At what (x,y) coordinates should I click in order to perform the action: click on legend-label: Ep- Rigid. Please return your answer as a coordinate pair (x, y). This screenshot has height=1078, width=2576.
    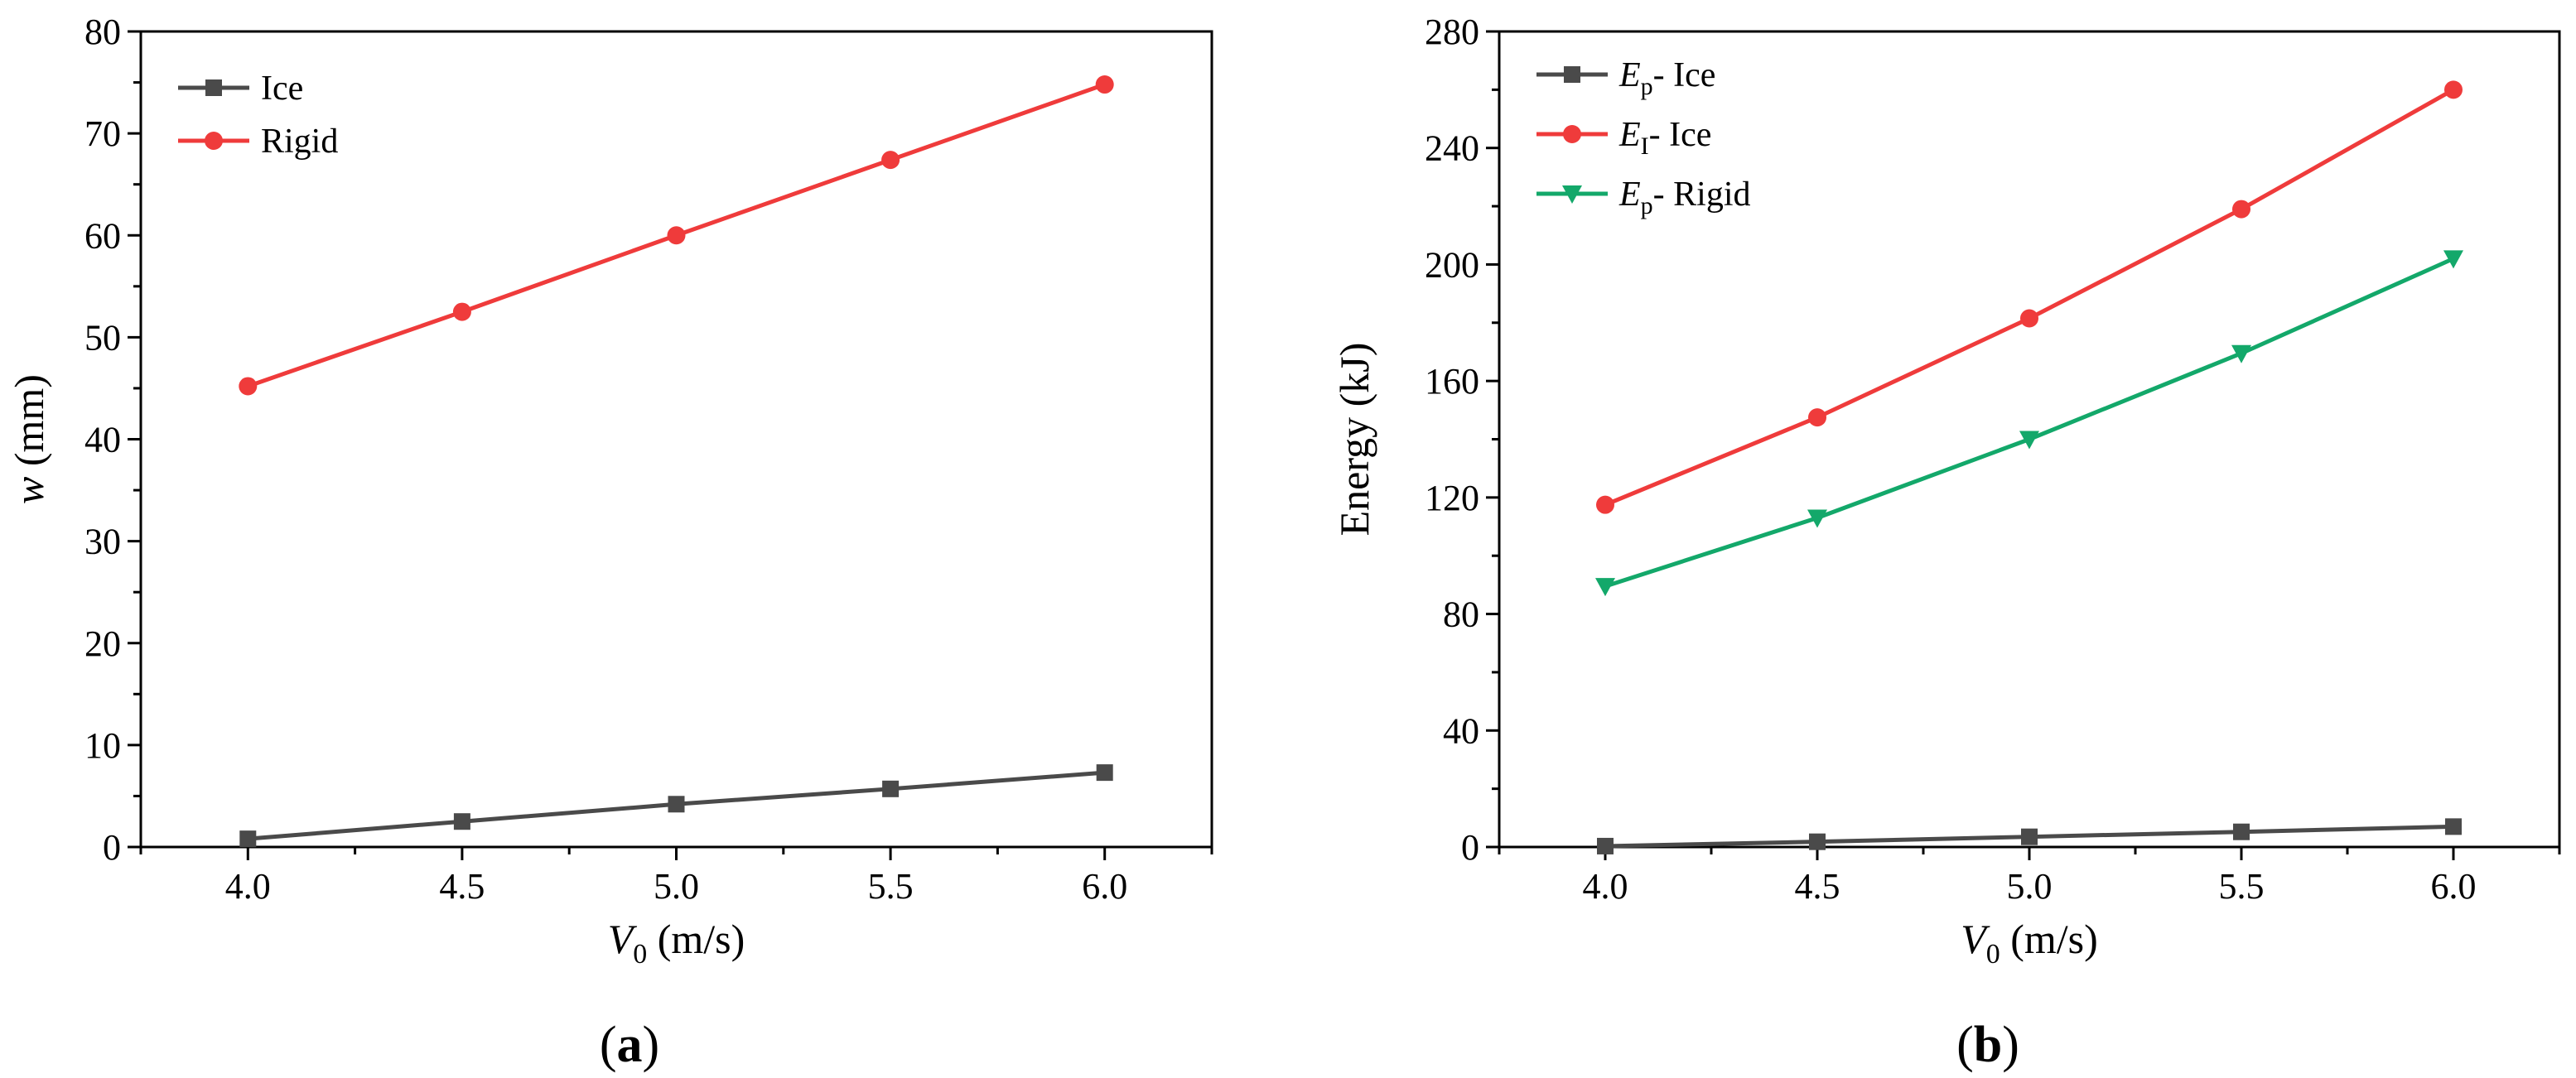
    Looking at the image, I should click on (1684, 198).